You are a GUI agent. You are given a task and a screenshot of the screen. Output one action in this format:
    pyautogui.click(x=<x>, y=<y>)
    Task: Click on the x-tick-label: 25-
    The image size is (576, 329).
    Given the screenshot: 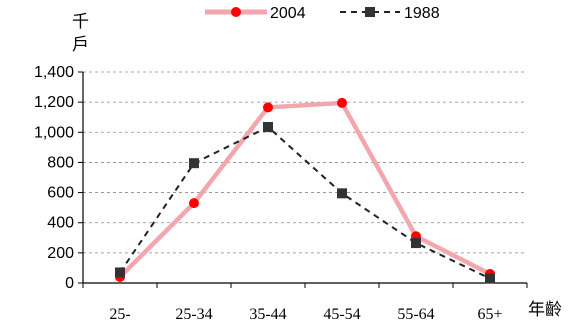 What is the action you would take?
    pyautogui.click(x=119, y=314)
    